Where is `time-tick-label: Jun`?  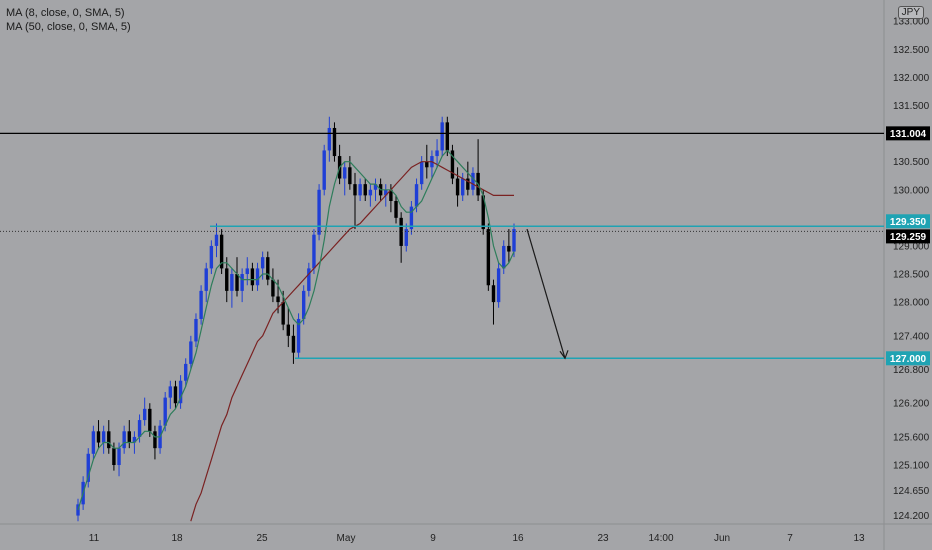 time-tick-label: Jun is located at coordinates (722, 538).